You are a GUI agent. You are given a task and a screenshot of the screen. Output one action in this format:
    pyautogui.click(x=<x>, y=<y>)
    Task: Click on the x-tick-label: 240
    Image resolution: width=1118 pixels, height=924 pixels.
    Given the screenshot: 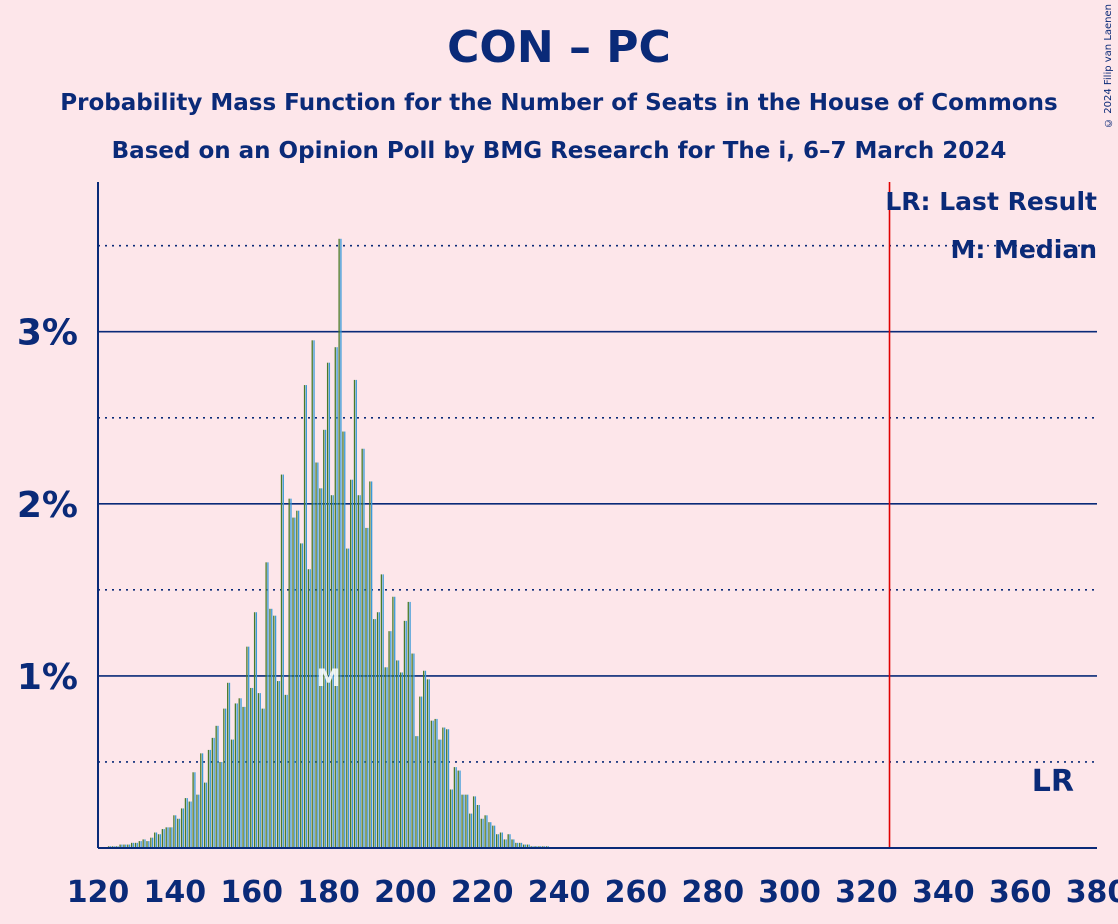 What is the action you would take?
    pyautogui.click(x=559, y=892)
    